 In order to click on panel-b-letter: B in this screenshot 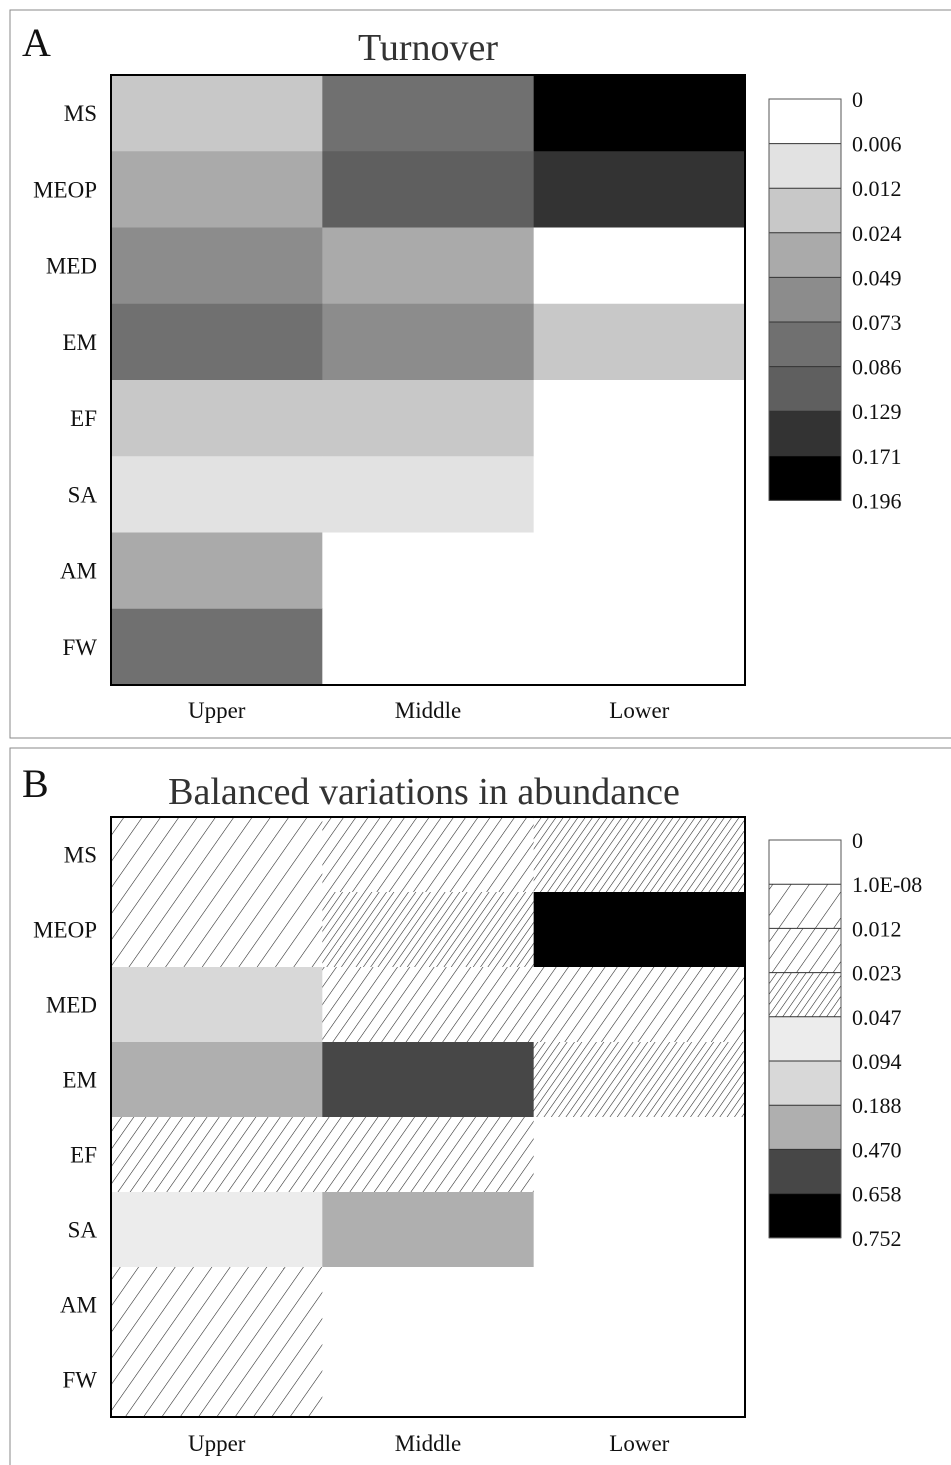, I will do `click(35, 783)`.